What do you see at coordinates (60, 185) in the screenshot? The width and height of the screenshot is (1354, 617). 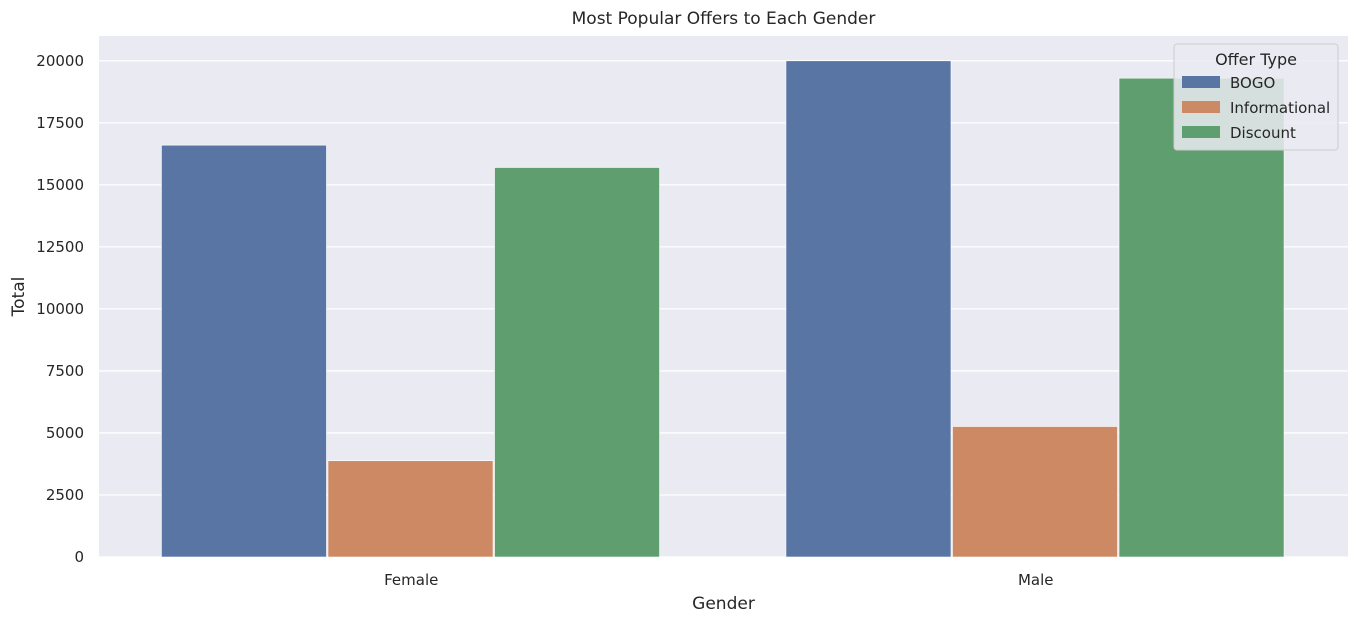 I see `y-tick-label: 15000` at bounding box center [60, 185].